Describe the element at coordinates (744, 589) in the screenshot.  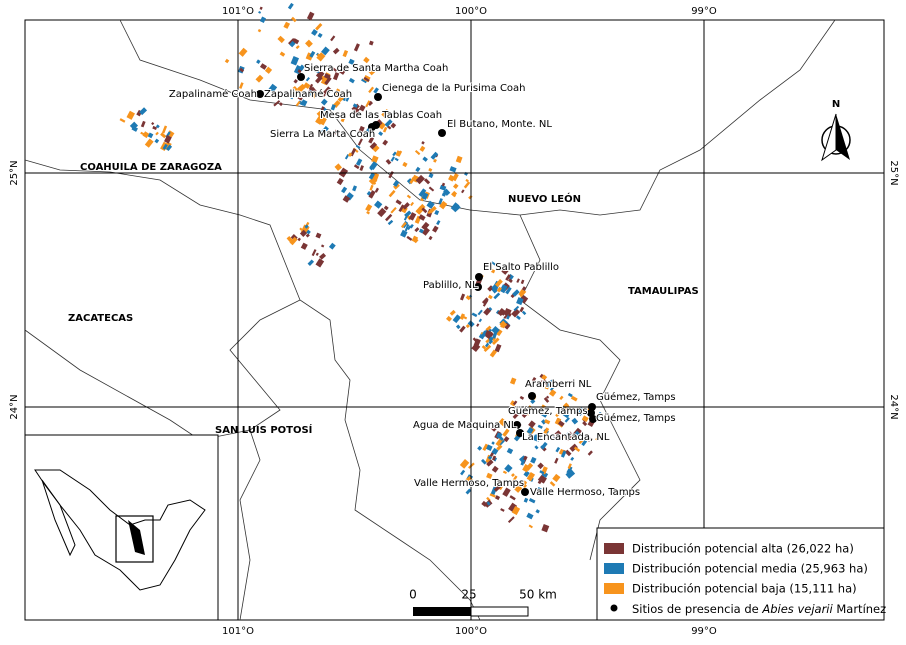
I see `legend-label: Distribución potencial baja (15,111 ha)` at that location.